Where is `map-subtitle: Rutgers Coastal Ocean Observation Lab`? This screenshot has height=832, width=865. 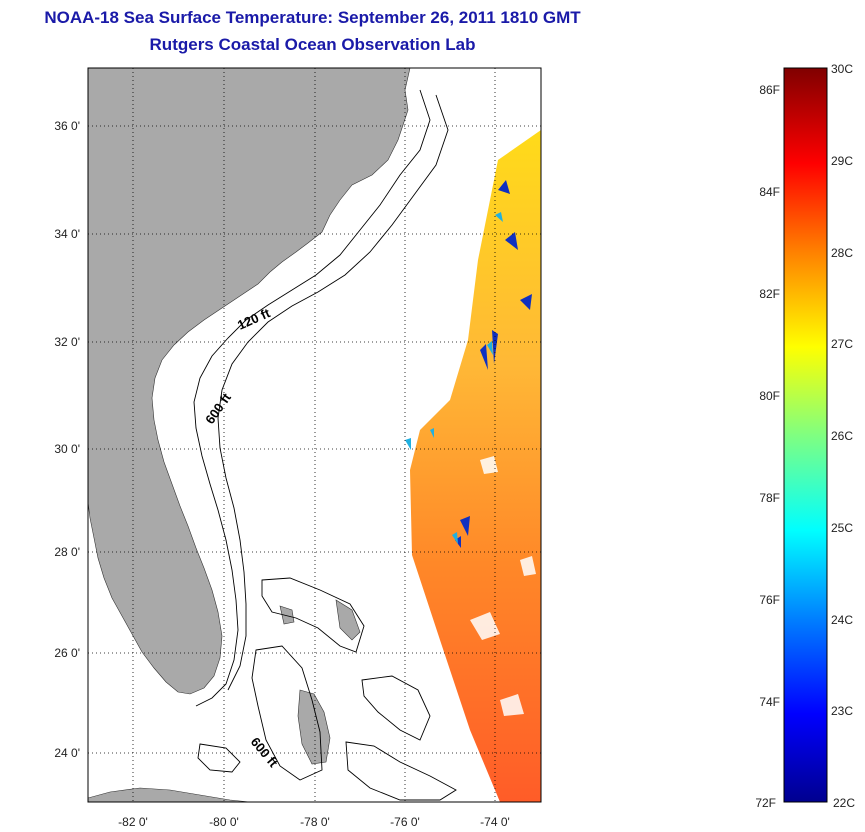
map-subtitle: Rutgers Coastal Ocean Observation Lab is located at coordinates (312, 44).